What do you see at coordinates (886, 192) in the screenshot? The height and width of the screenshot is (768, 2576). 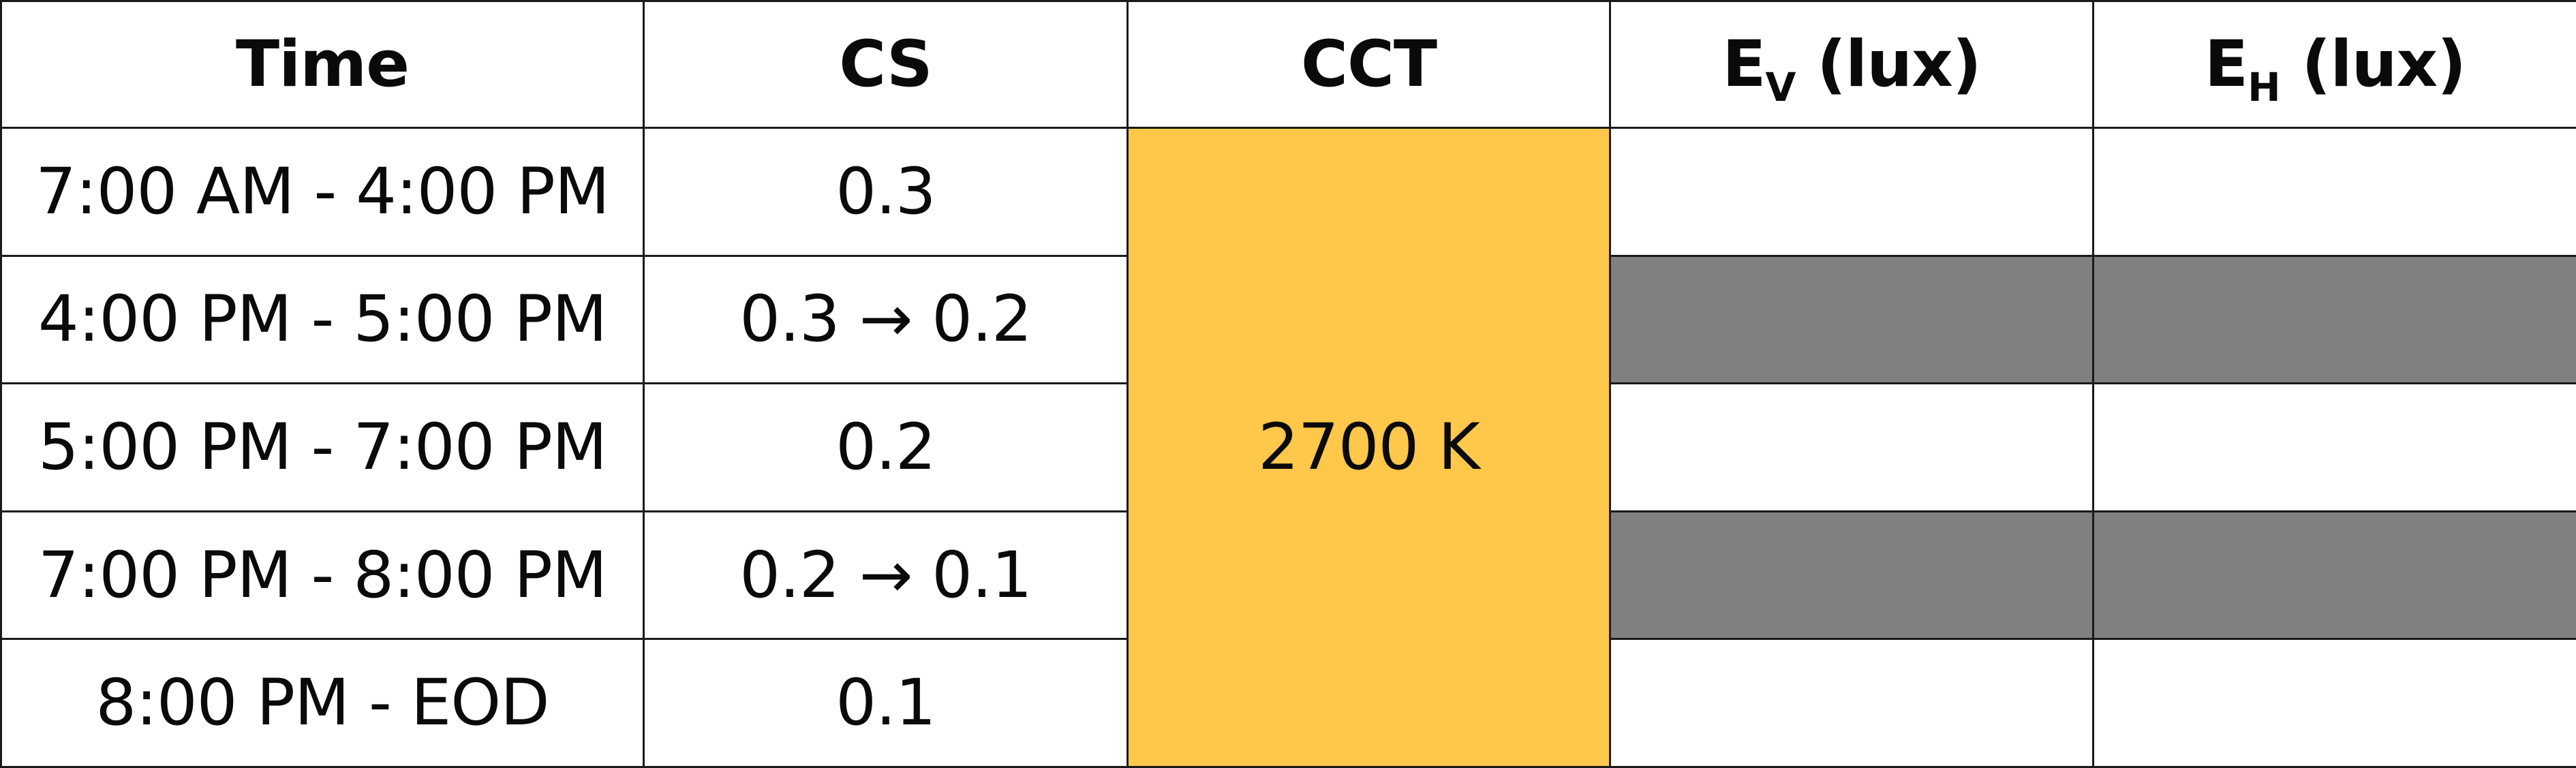 I see `cs-cell: 0.3` at bounding box center [886, 192].